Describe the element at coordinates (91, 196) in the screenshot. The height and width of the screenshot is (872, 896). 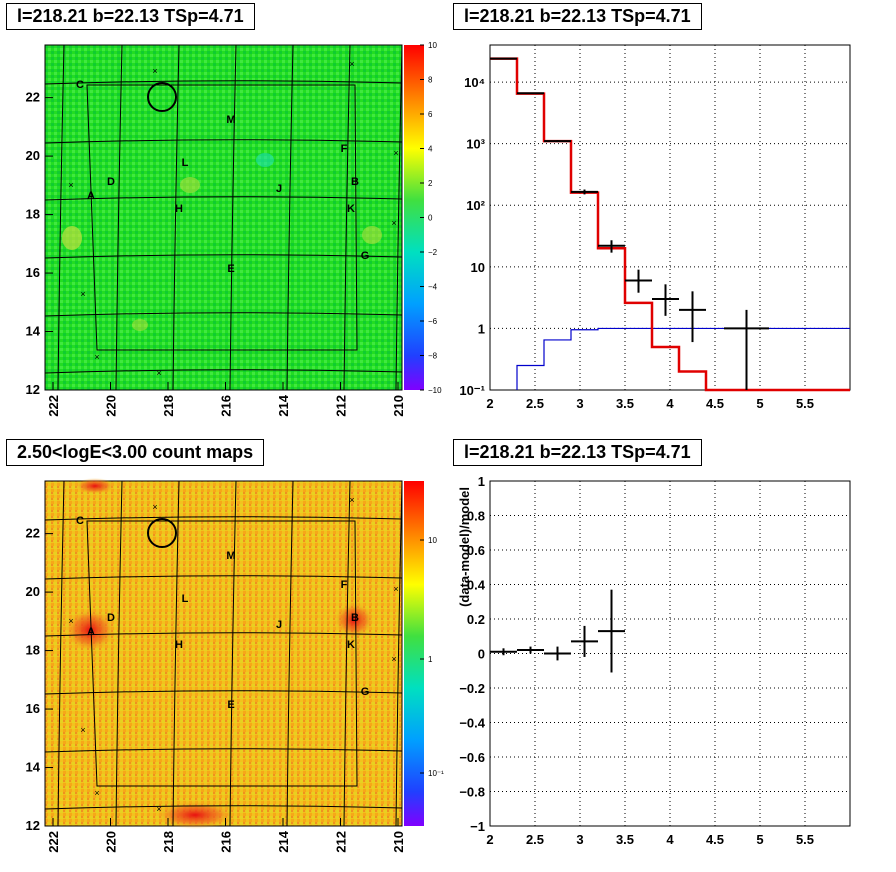
I see `source-label-a: A` at that location.